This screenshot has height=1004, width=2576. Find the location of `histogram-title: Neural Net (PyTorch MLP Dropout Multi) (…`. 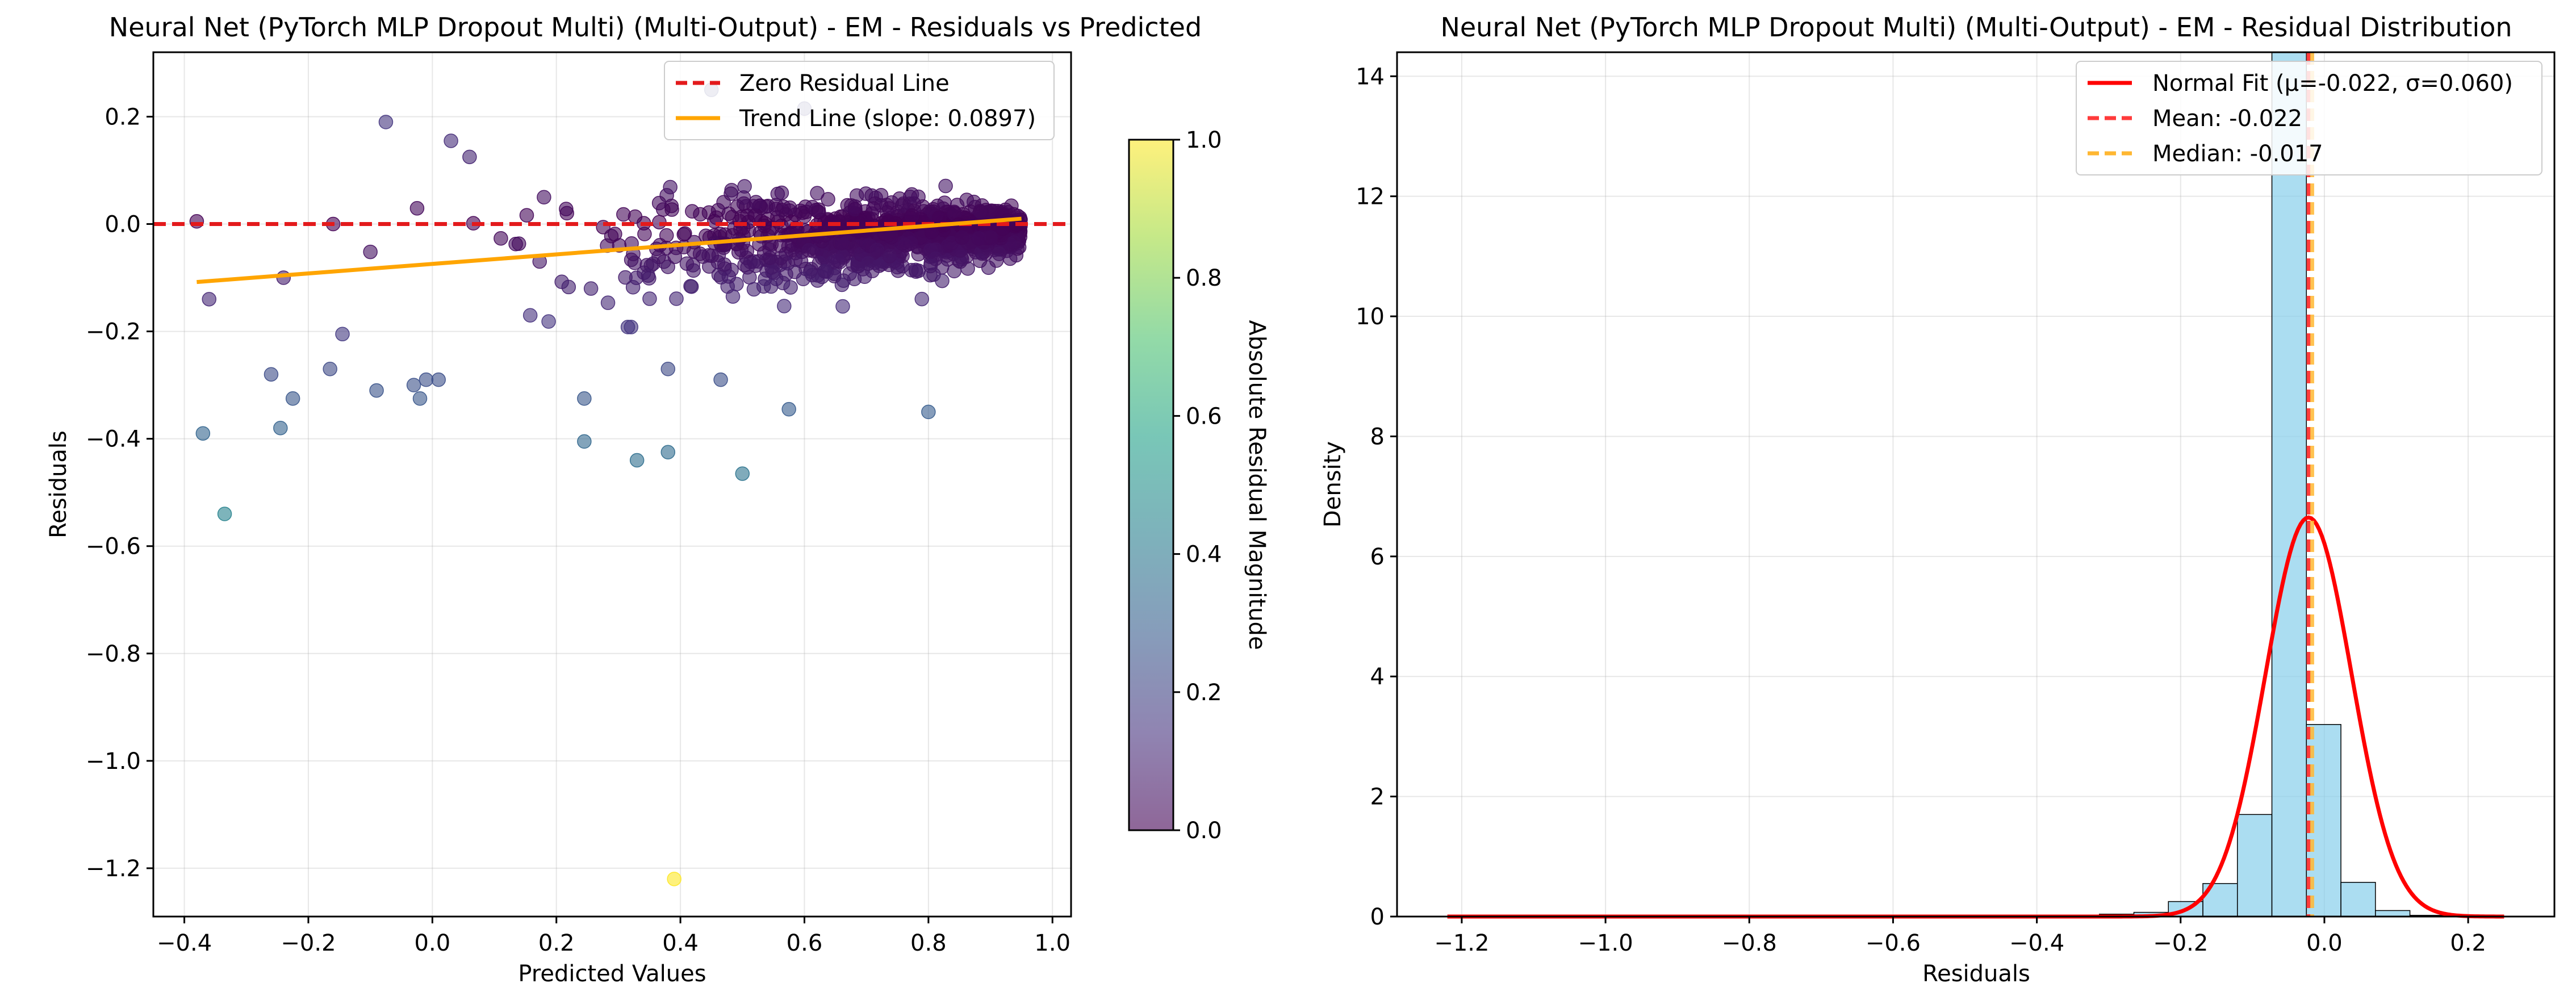

histogram-title: Neural Net (PyTorch MLP Dropout Multi) (… is located at coordinates (1976, 27).